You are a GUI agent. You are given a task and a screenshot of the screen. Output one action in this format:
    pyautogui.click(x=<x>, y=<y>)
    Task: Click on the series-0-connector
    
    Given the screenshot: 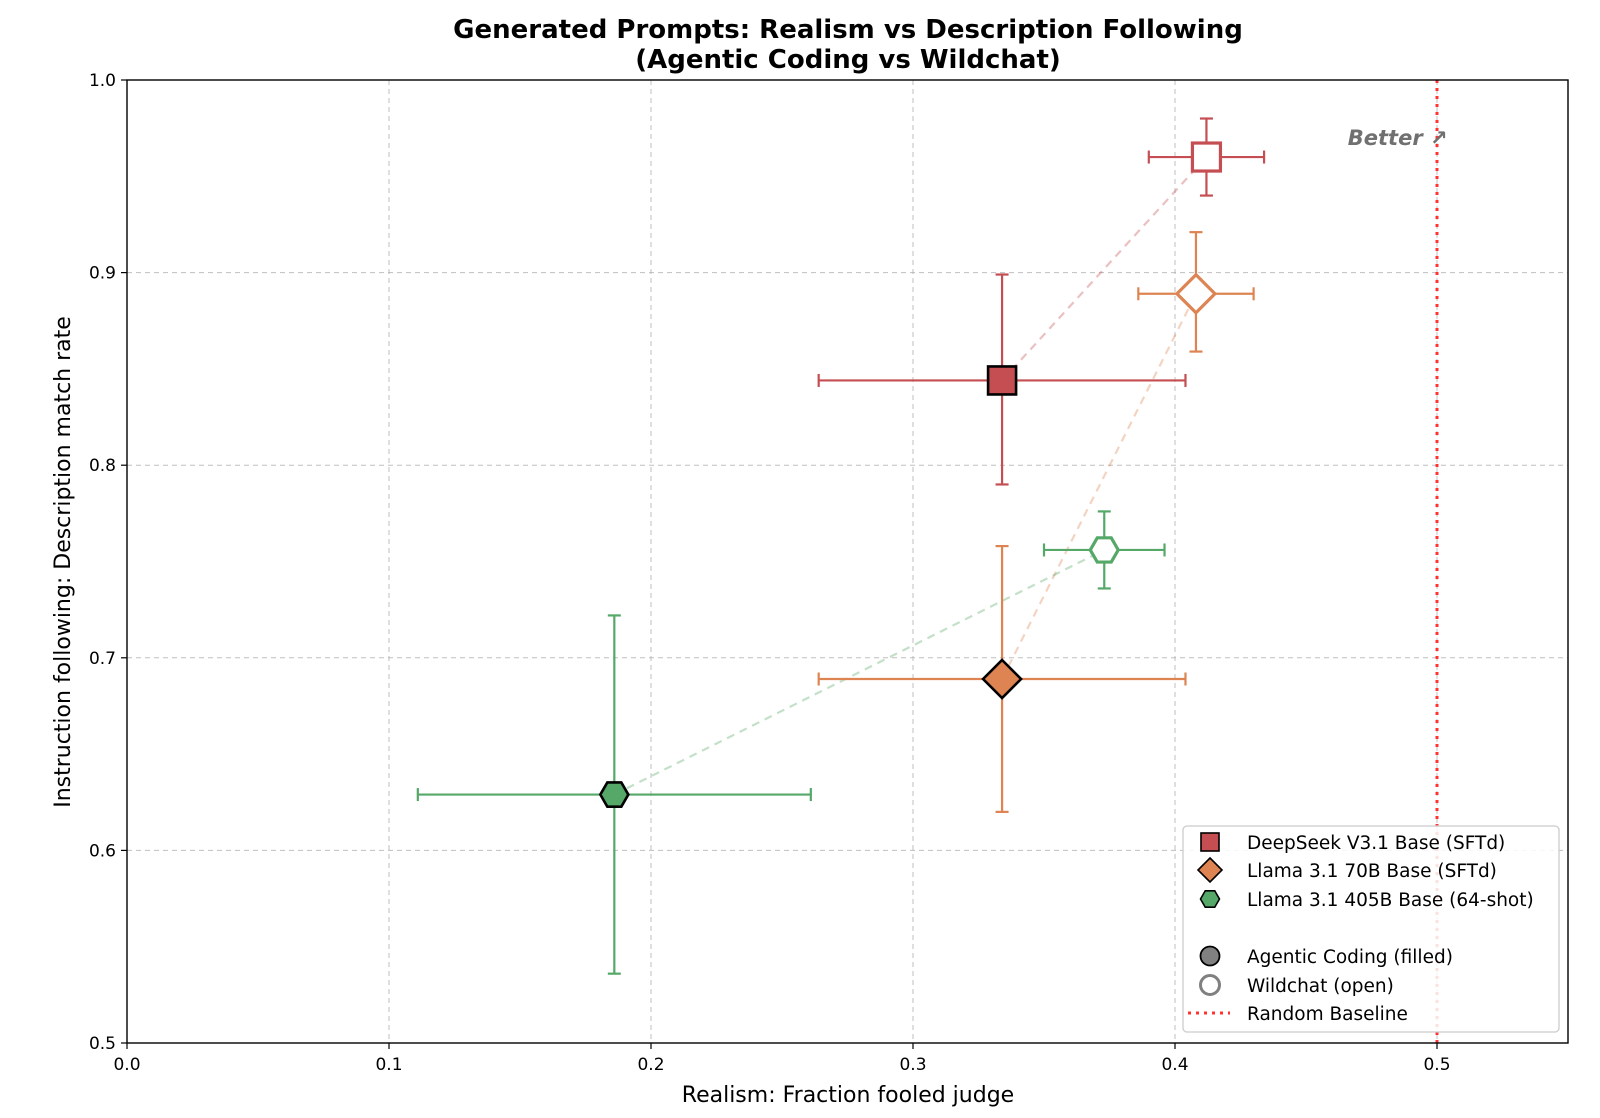 What is the action you would take?
    pyautogui.click(x=1104, y=269)
    